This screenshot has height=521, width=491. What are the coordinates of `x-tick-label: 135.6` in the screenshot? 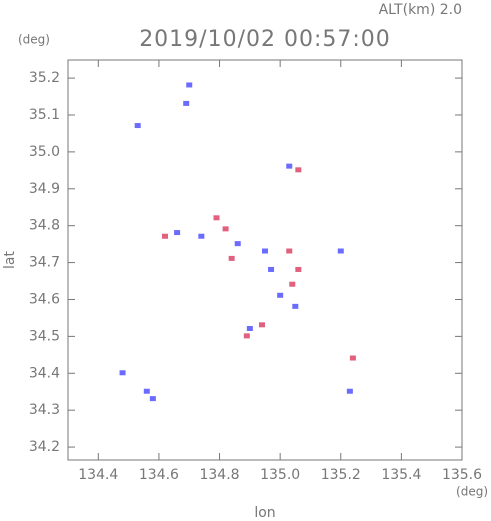 It's located at (462, 475).